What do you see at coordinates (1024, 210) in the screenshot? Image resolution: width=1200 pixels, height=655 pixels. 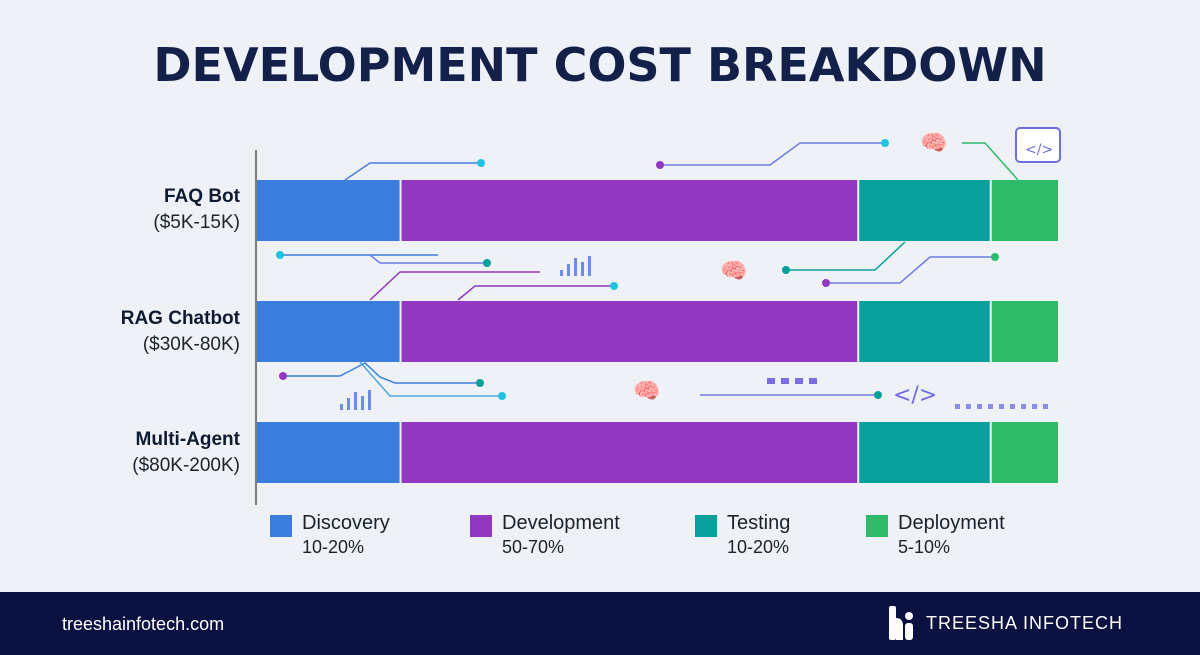 I see `bar-segment-deployment-faq-bot` at bounding box center [1024, 210].